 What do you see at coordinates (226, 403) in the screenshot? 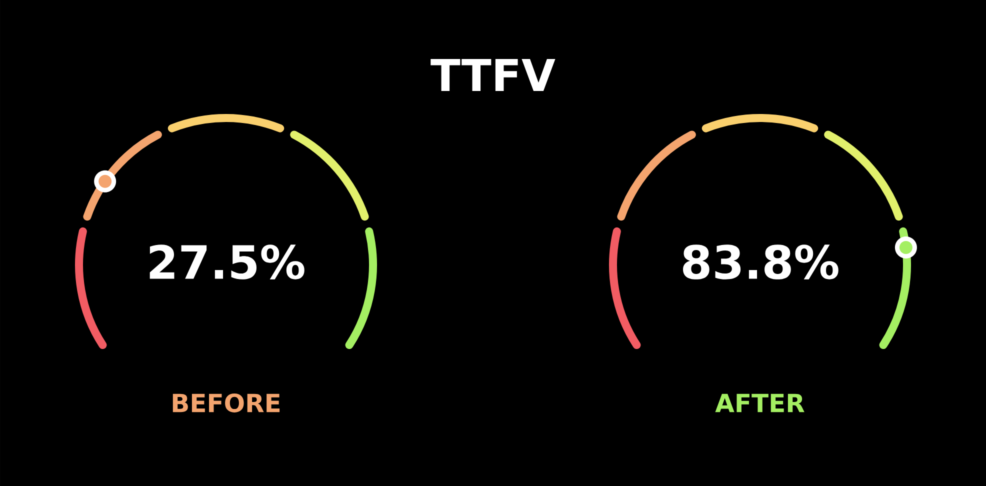
I see `text: BEFORE` at bounding box center [226, 403].